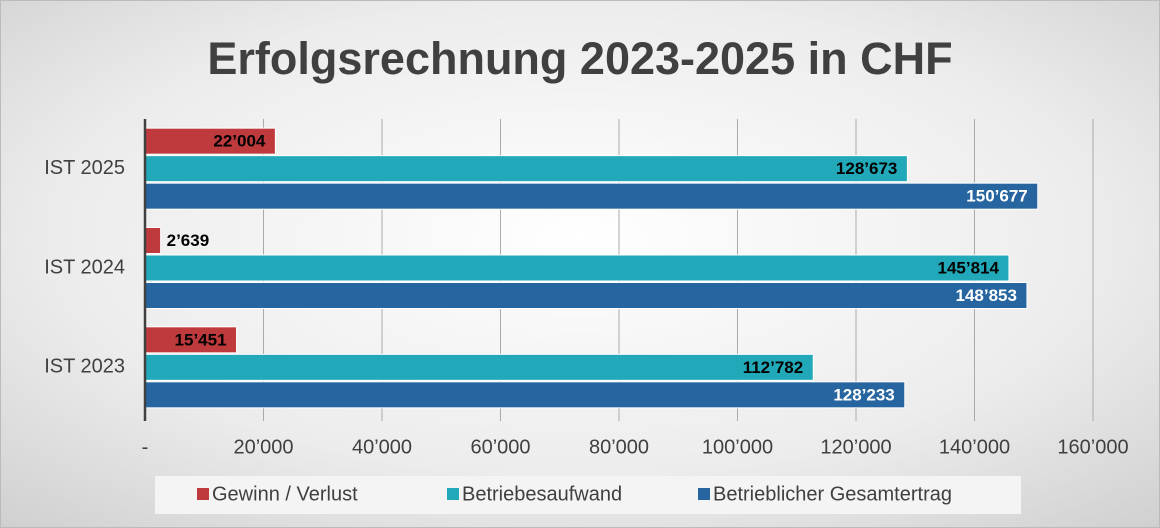 The height and width of the screenshot is (528, 1160). I want to click on x-tick-label: 160’000, so click(1092, 447).